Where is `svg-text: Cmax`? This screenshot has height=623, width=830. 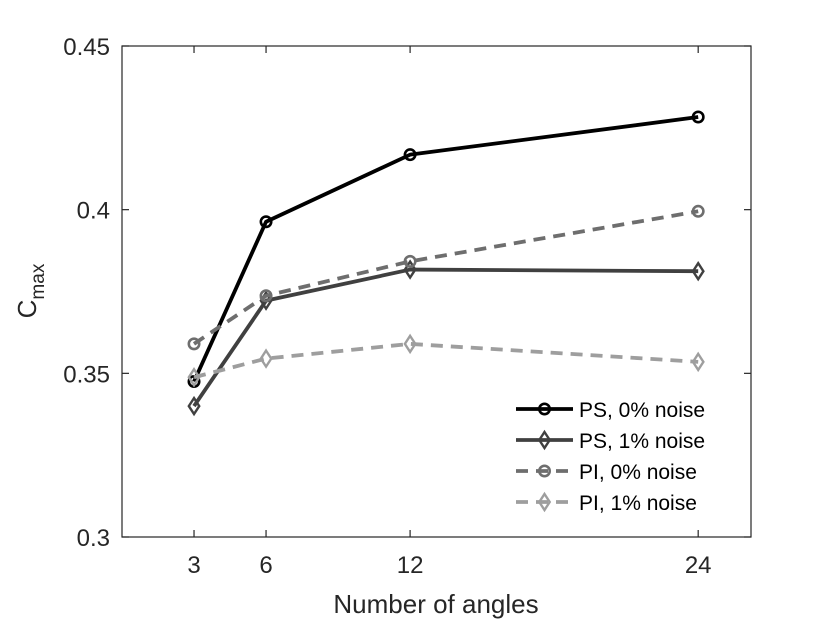 svg-text: Cmax is located at coordinates (30, 290).